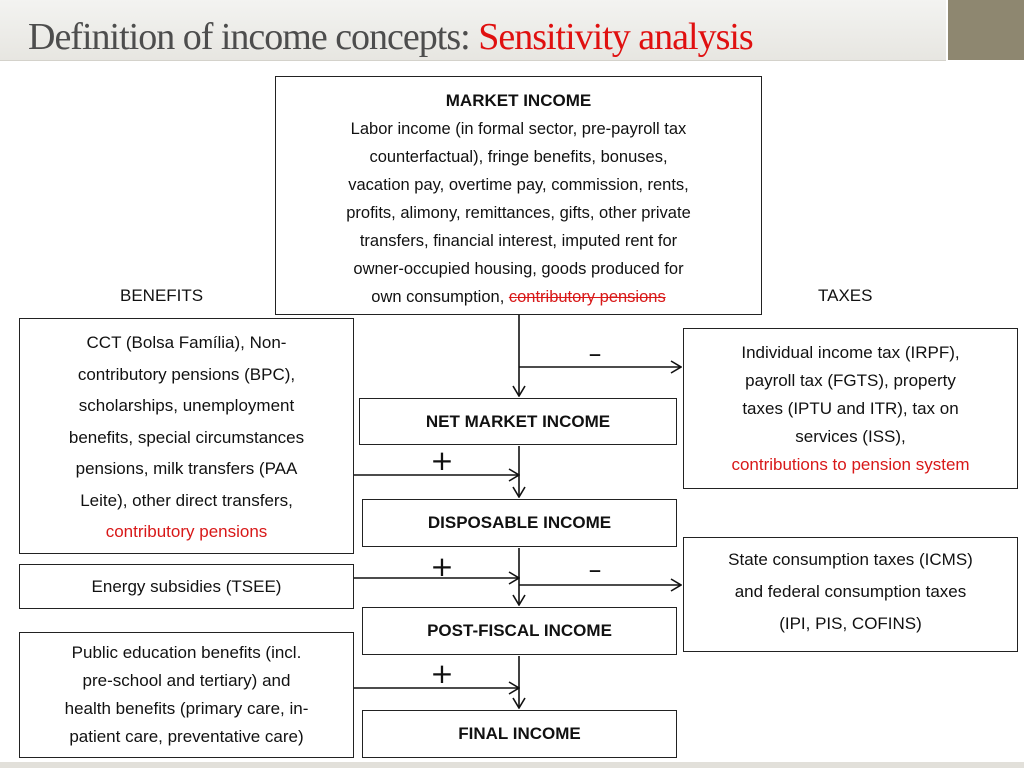 This screenshot has width=1024, height=768. I want to click on page-title-accent: Sensitivity analysis, so click(615, 37).